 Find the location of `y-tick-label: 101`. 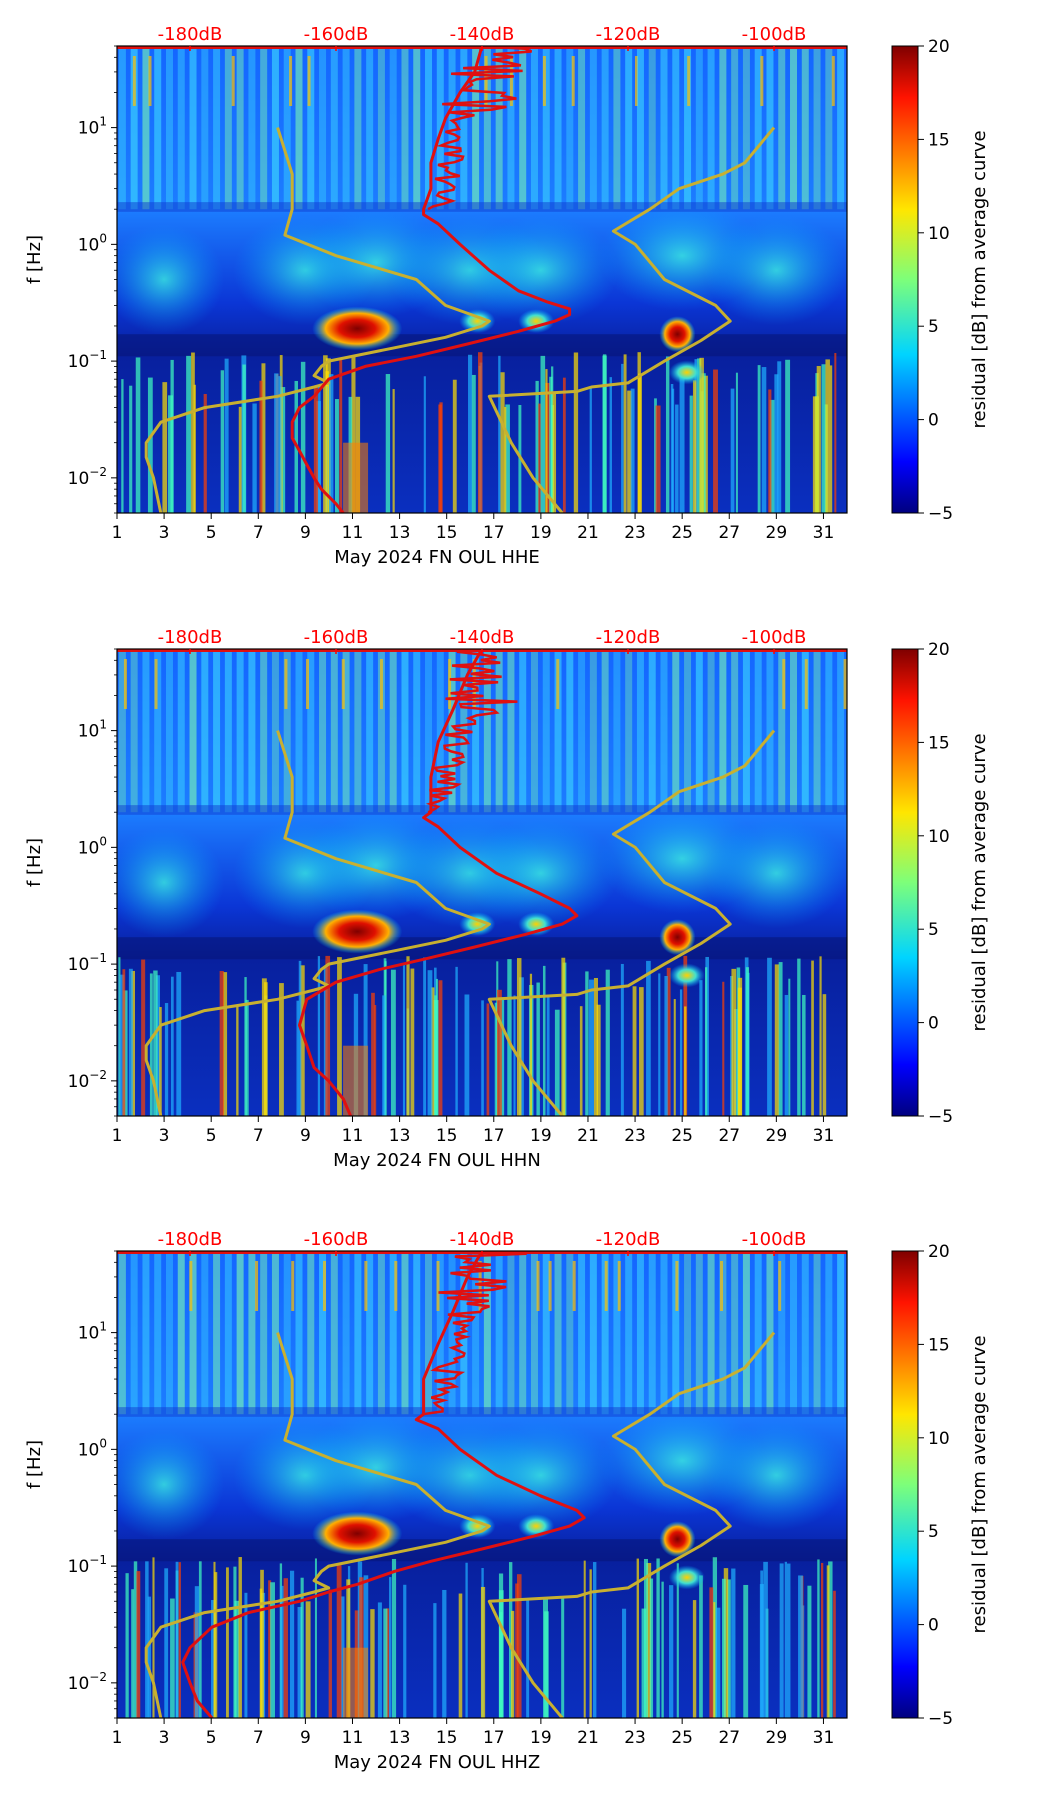

y-tick-label: 101 is located at coordinates (92, 1332).